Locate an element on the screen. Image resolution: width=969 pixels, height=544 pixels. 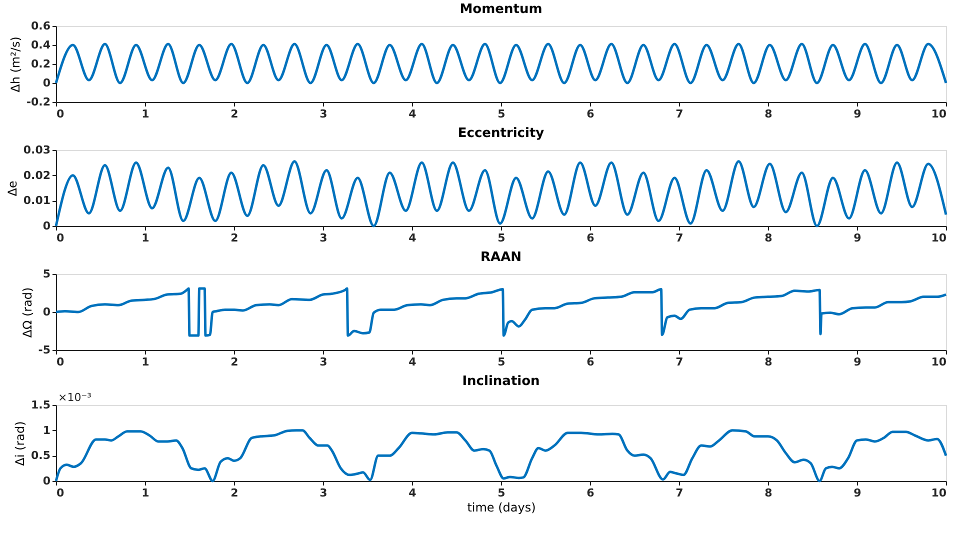
y-tick-label: 0.03 is located at coordinates (36, 150).